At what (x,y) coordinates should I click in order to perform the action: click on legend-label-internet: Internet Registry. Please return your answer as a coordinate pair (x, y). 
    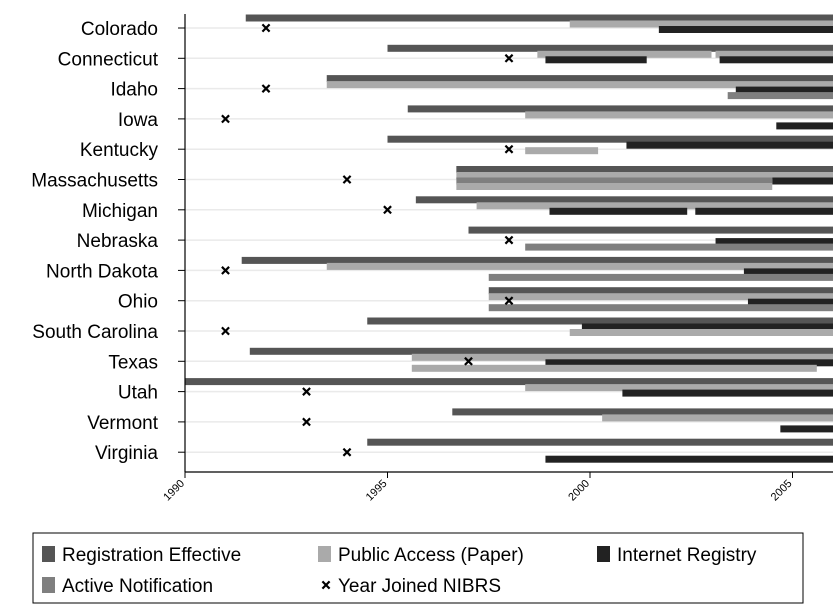
    Looking at the image, I should click on (687, 555).